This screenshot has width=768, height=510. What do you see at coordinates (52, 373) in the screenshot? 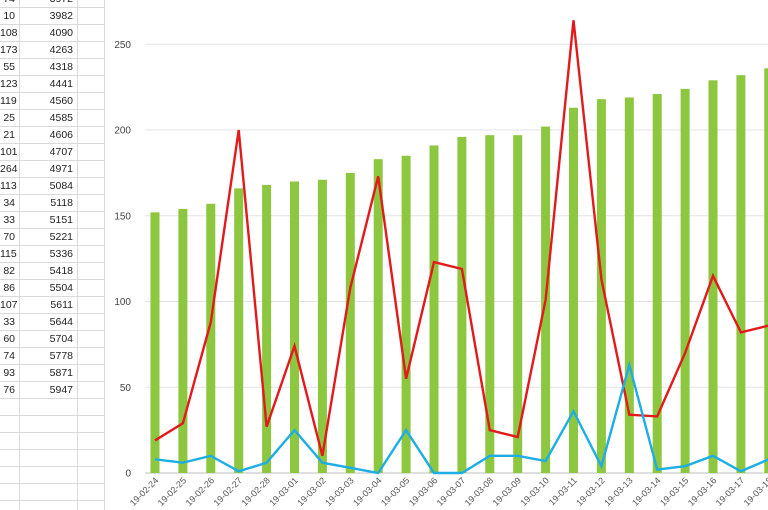
I see `table-row: 93 5871` at bounding box center [52, 373].